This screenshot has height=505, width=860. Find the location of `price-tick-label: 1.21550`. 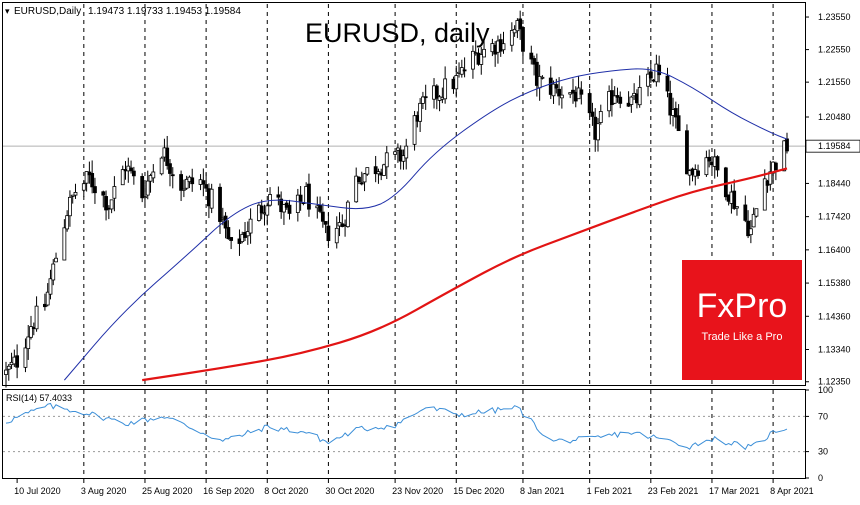

price-tick-label: 1.21550 is located at coordinates (834, 82).